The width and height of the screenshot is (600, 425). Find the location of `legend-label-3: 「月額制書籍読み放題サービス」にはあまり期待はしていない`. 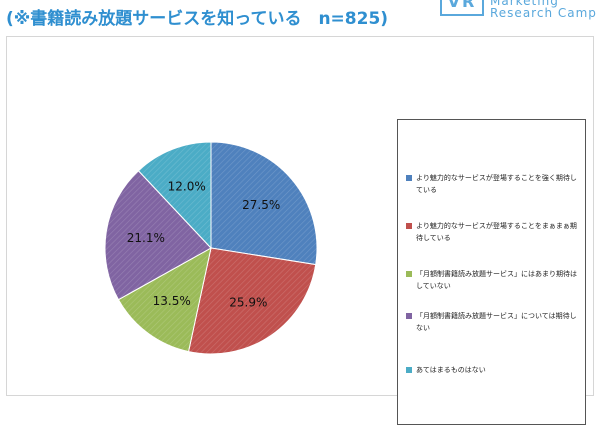

legend-label-3: 「月額制書籍読み放題サービス」にはあまり期待はしていない is located at coordinates (496, 280).